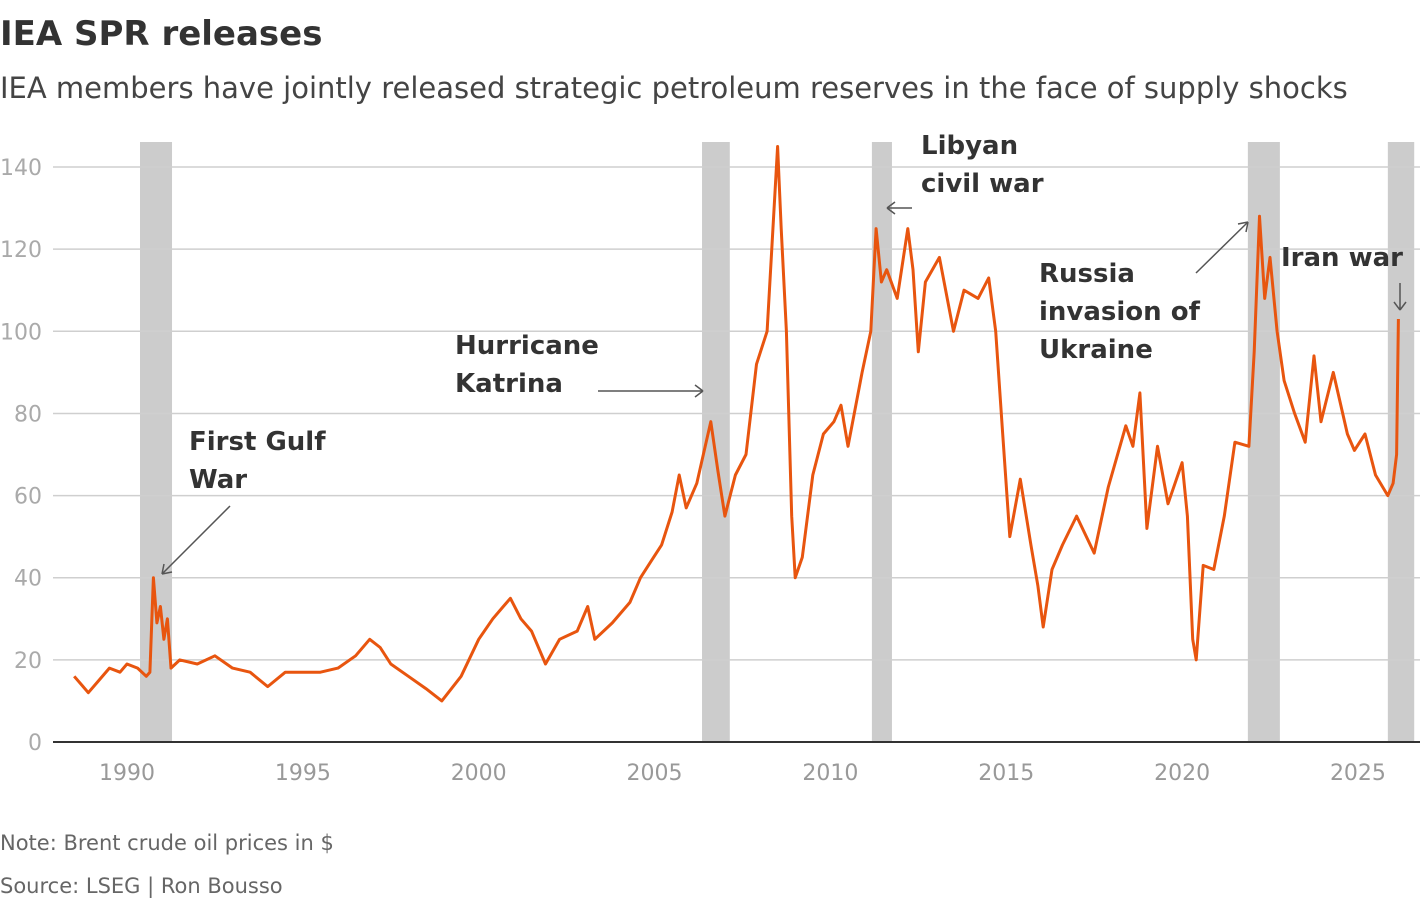 The image size is (1420, 900). What do you see at coordinates (655, 773) in the screenshot?
I see `x-tick-label: 2005` at bounding box center [655, 773].